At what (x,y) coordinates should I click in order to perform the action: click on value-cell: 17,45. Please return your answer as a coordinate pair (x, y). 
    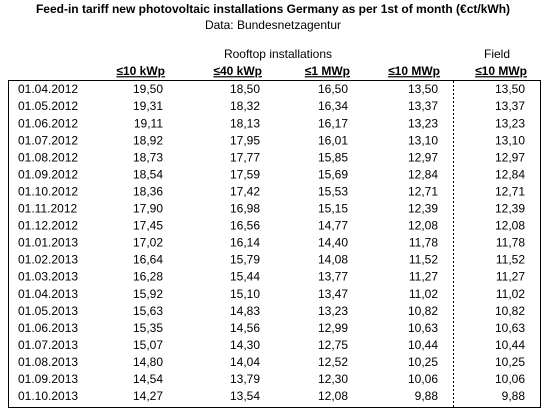
    Looking at the image, I should click on (148, 226).